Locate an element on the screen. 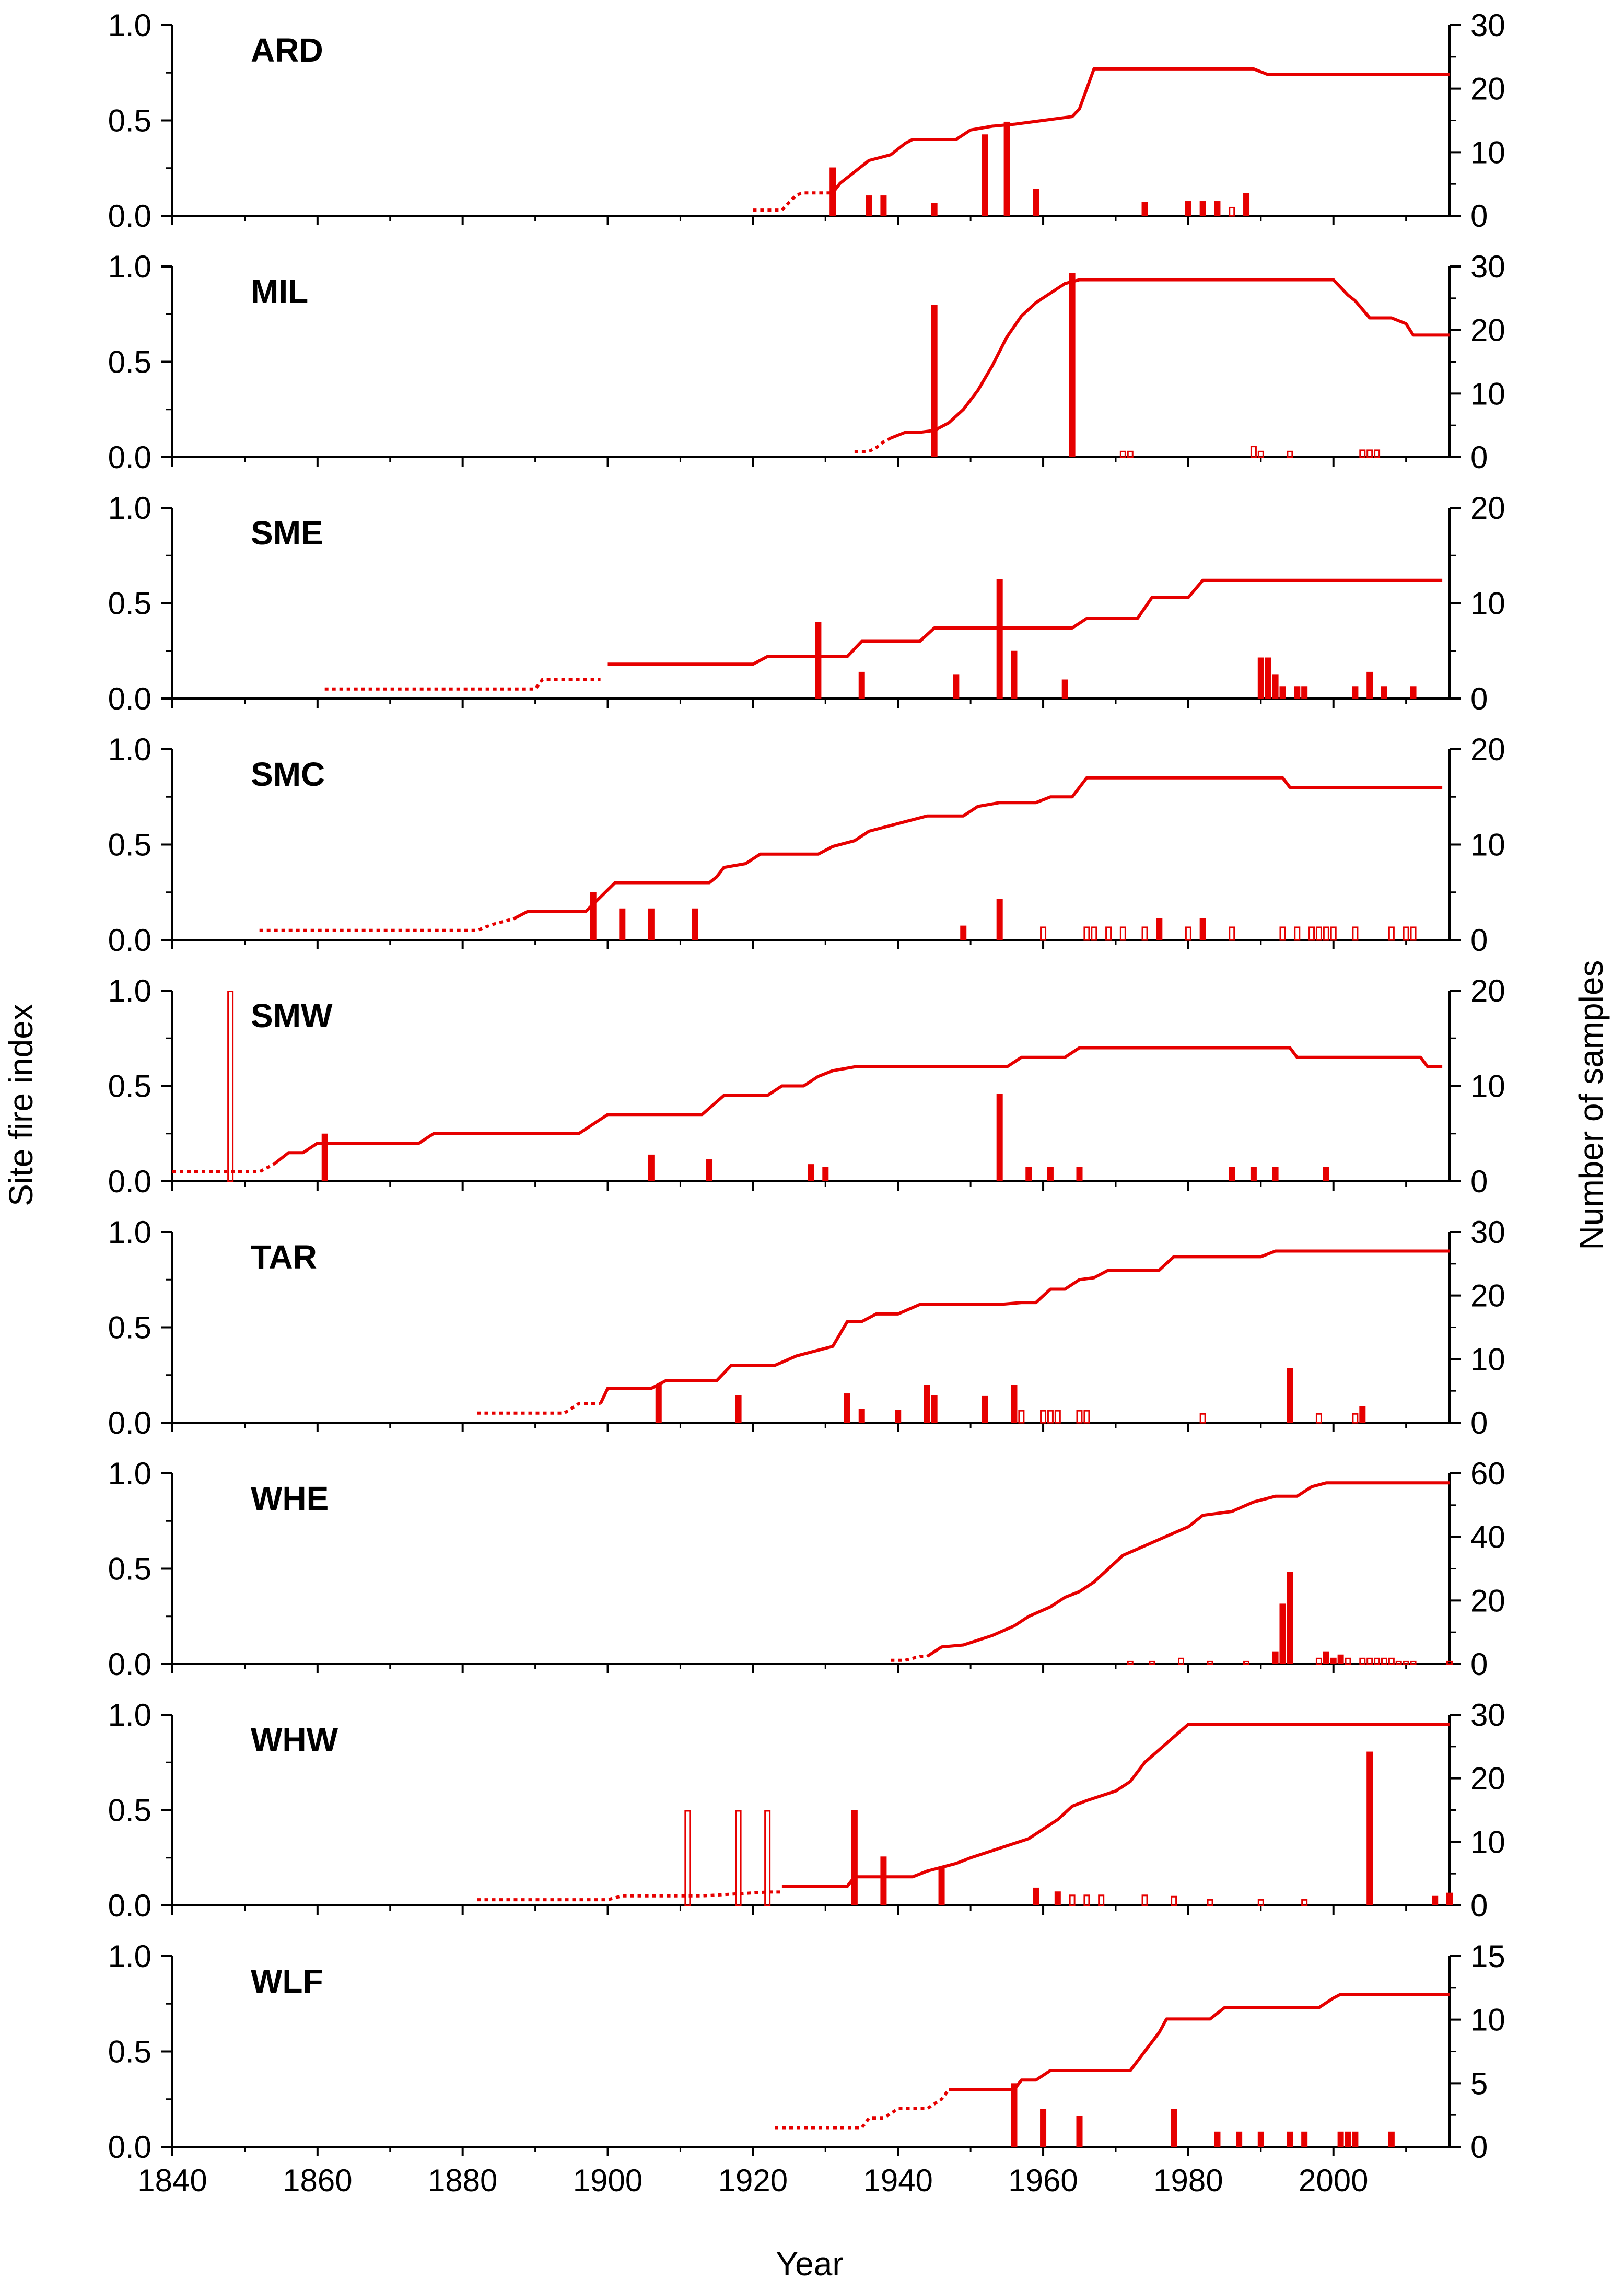 The width and height of the screenshot is (1624, 2291). x-tick-label: 1900 is located at coordinates (607, 2180).